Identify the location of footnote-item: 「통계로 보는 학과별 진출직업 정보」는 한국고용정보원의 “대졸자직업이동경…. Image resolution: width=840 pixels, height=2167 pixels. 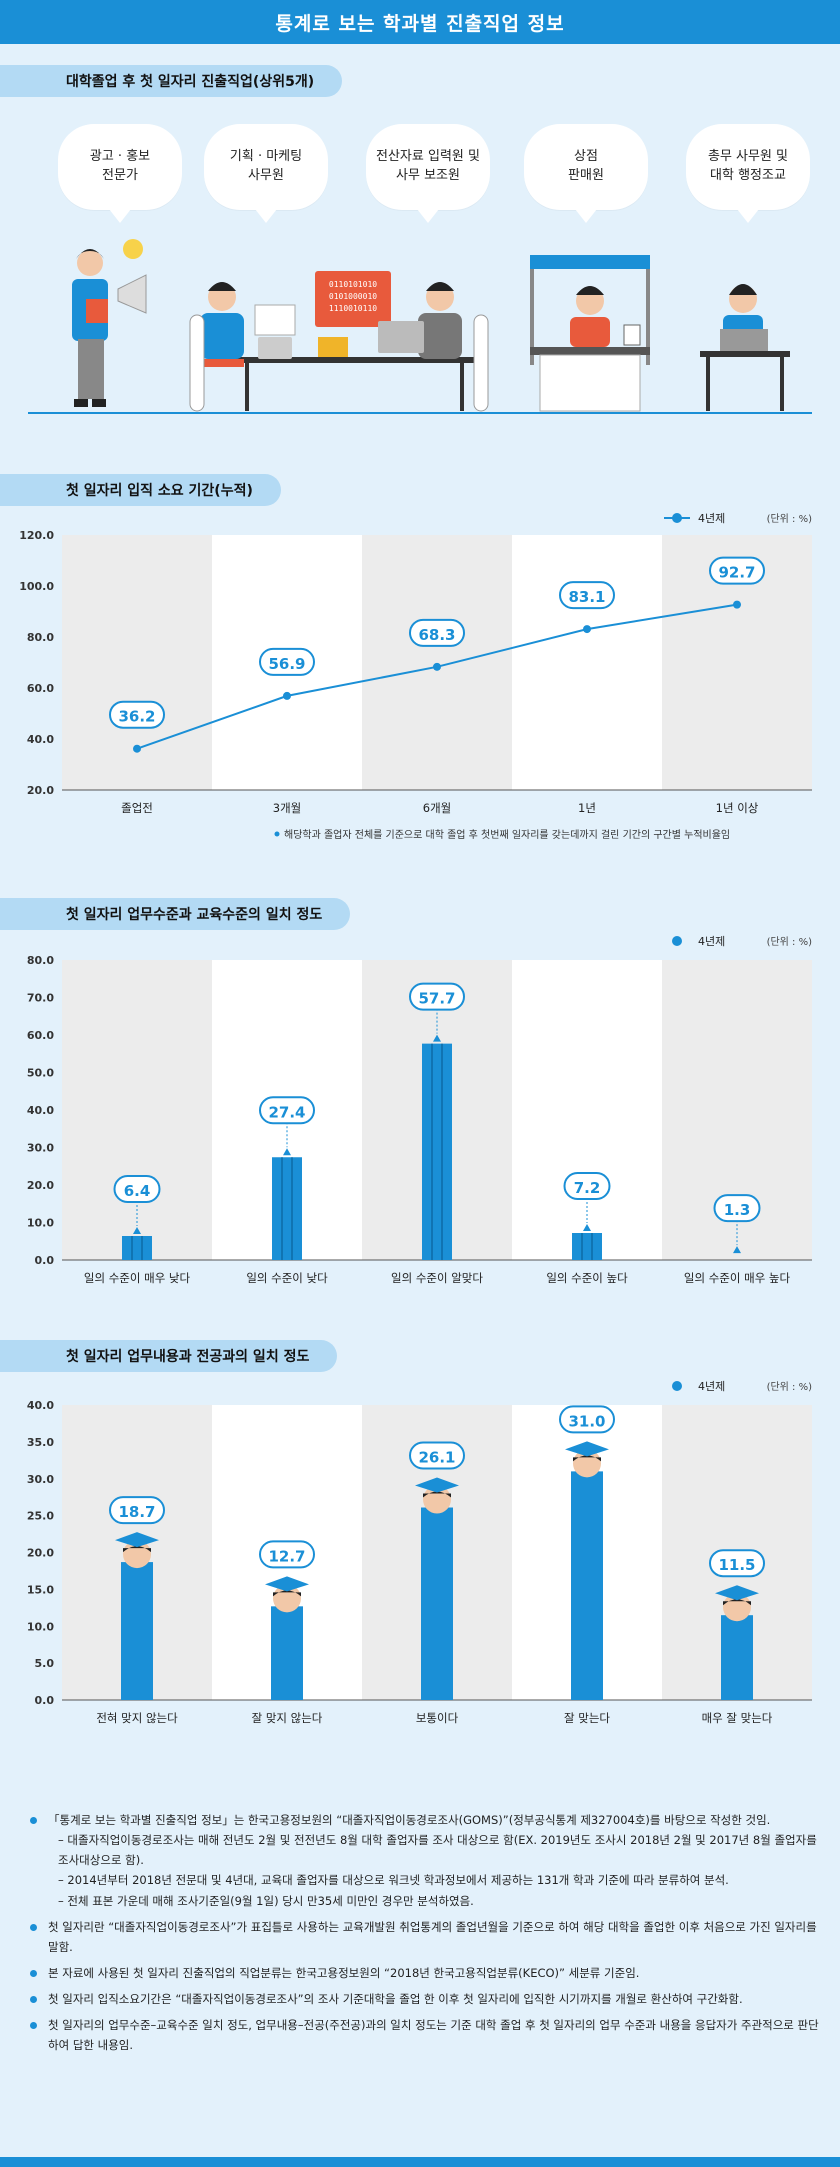
(425, 1860).